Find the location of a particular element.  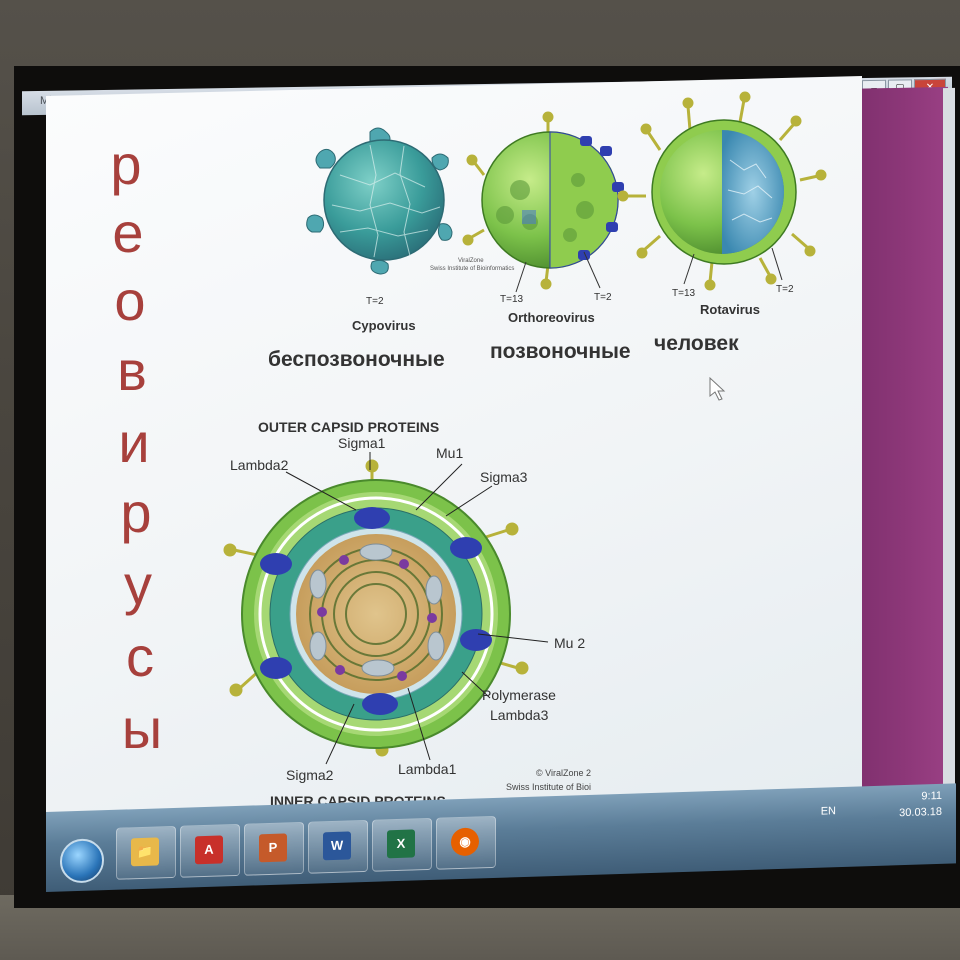

taskbar-app-firefox: ◉ is located at coordinates (466, 842).